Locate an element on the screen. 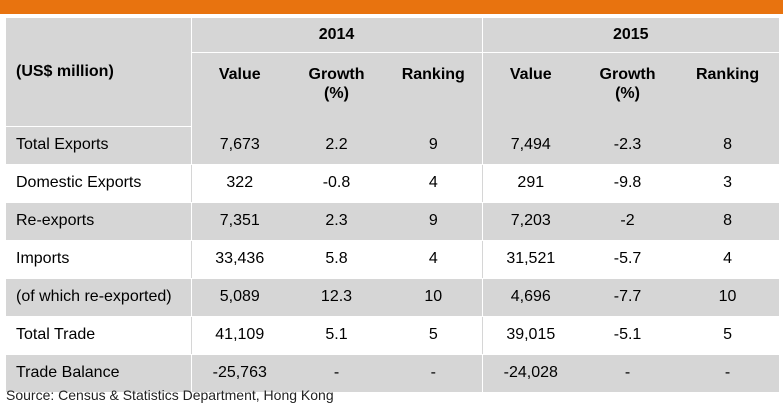 The width and height of the screenshot is (783, 408). table-cell: -2.3 is located at coordinates (628, 145).